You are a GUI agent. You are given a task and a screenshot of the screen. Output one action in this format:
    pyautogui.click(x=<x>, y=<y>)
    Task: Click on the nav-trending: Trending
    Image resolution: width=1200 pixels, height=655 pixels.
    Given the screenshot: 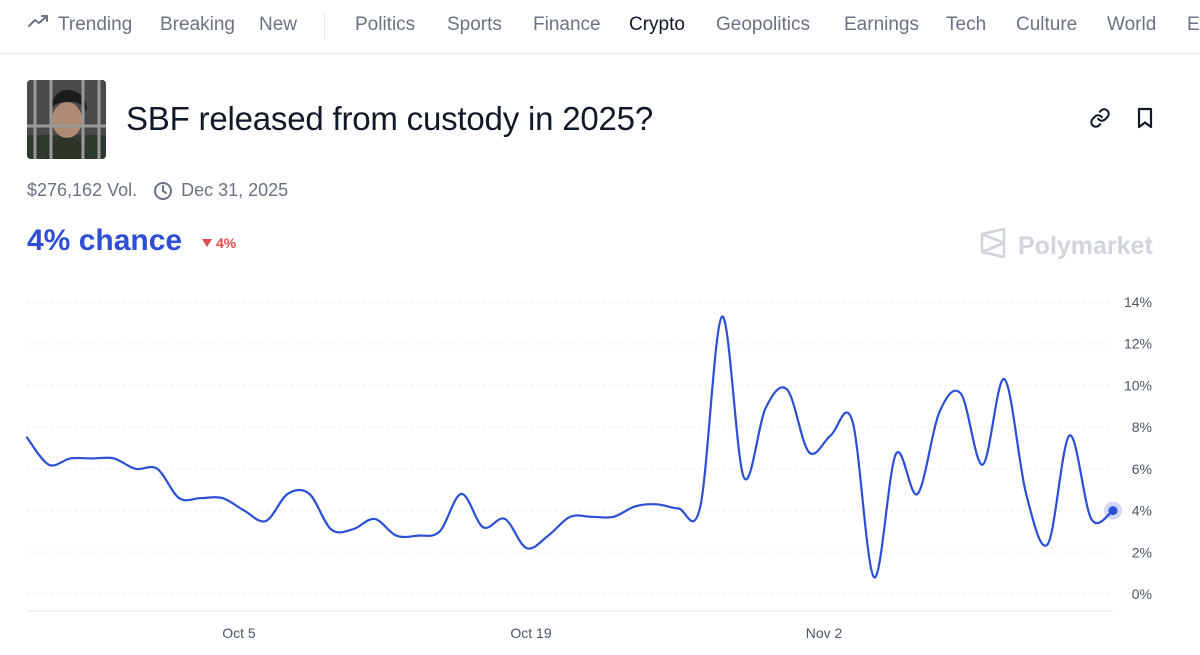 What is the action you would take?
    pyautogui.click(x=80, y=25)
    